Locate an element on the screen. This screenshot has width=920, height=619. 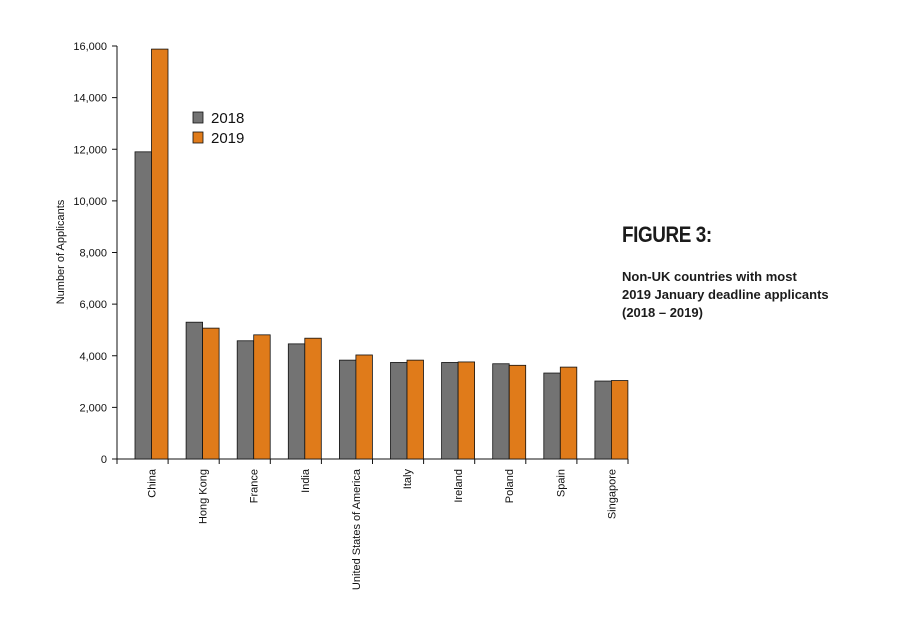
legend-swatch-2019 is located at coordinates (198, 137).